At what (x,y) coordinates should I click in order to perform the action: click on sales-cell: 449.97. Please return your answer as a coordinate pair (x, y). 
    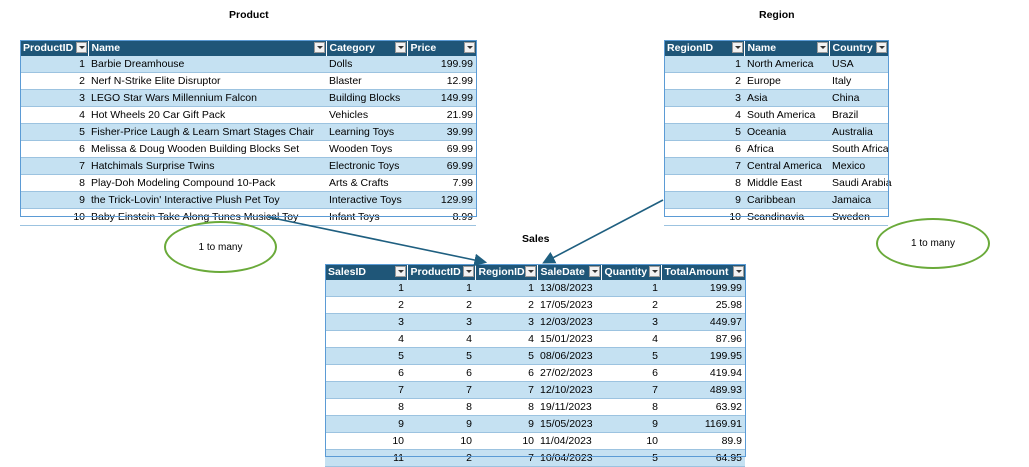
    Looking at the image, I should click on (703, 322).